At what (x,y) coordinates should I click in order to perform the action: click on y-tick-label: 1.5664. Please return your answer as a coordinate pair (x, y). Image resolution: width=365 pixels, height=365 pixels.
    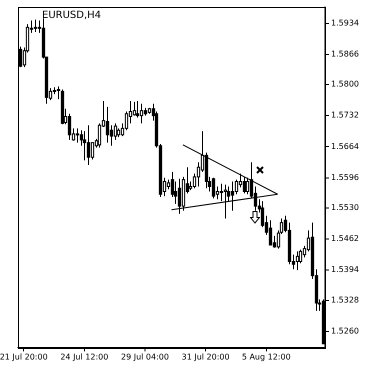
    Looking at the image, I should click on (345, 146).